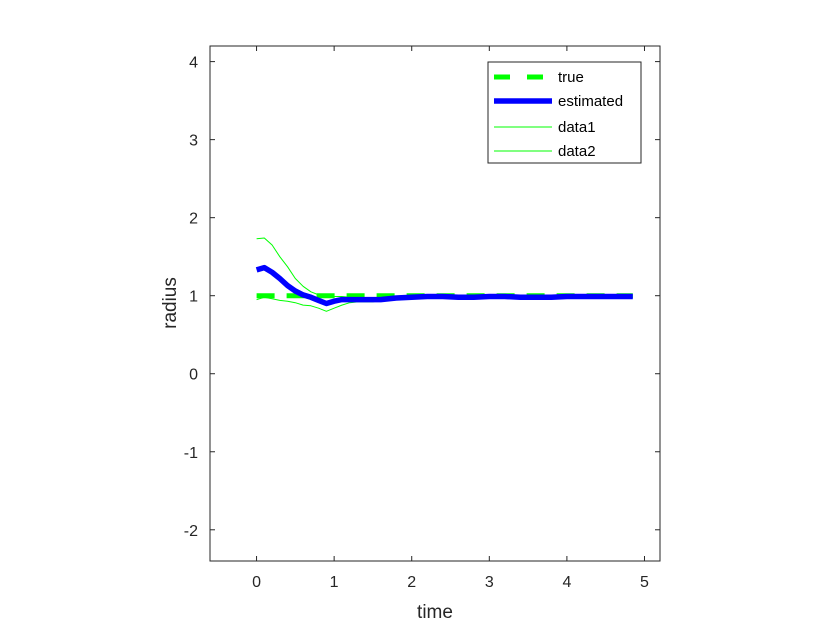 This screenshot has height=630, width=840. I want to click on x-tick-label: 2, so click(411, 582).